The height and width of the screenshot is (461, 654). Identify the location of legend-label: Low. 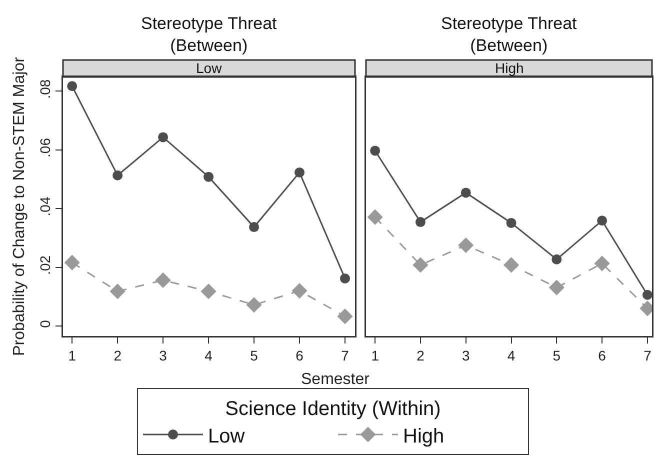
(227, 436).